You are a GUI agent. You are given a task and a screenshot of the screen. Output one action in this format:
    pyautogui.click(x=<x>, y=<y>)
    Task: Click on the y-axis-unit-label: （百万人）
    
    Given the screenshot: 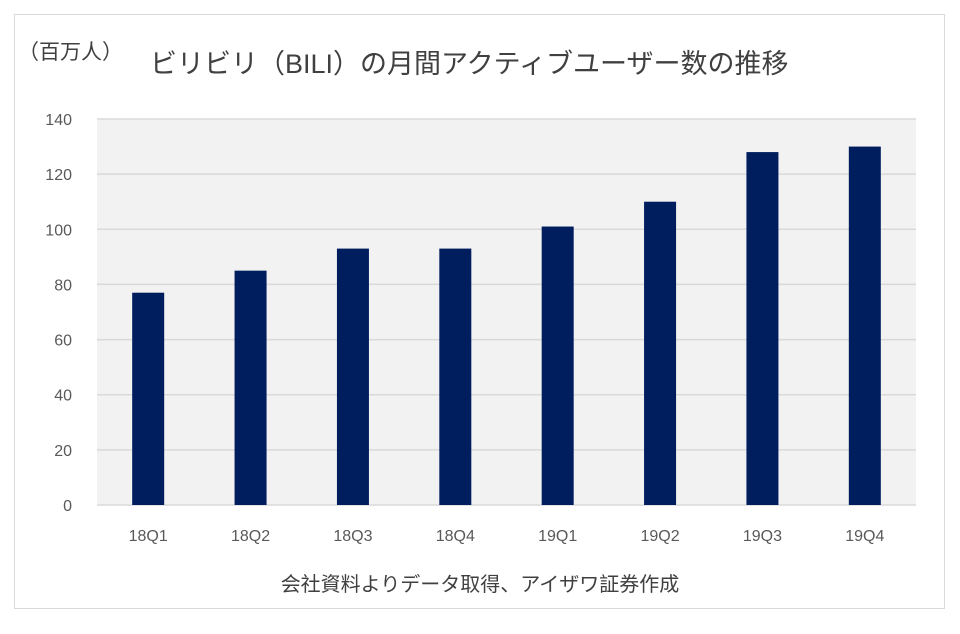 What is the action you would take?
    pyautogui.click(x=70, y=52)
    